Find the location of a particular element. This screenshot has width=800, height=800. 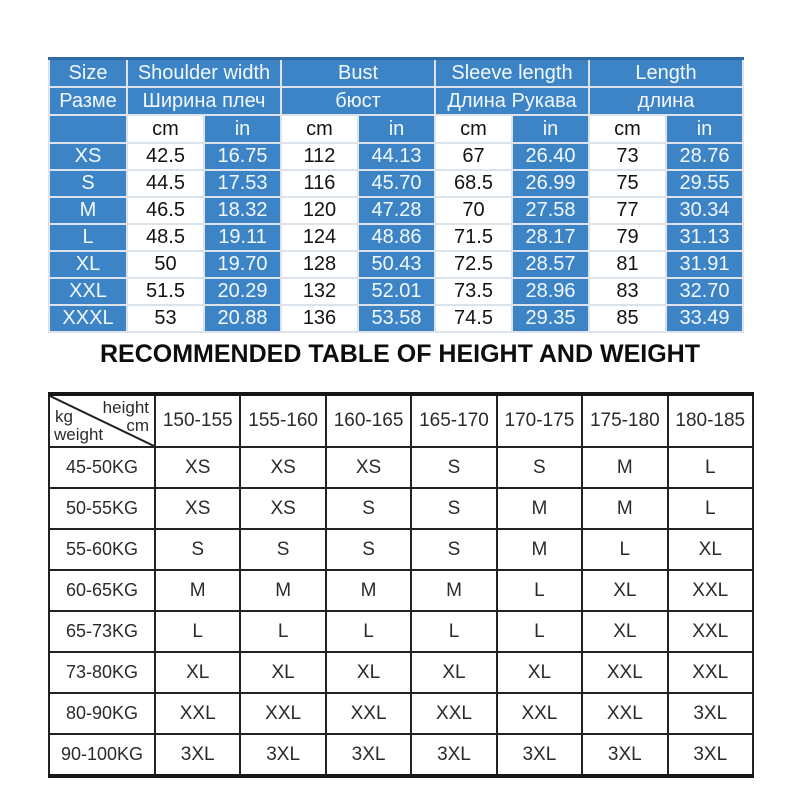

in-value-cell: 33.49 is located at coordinates (704, 318).